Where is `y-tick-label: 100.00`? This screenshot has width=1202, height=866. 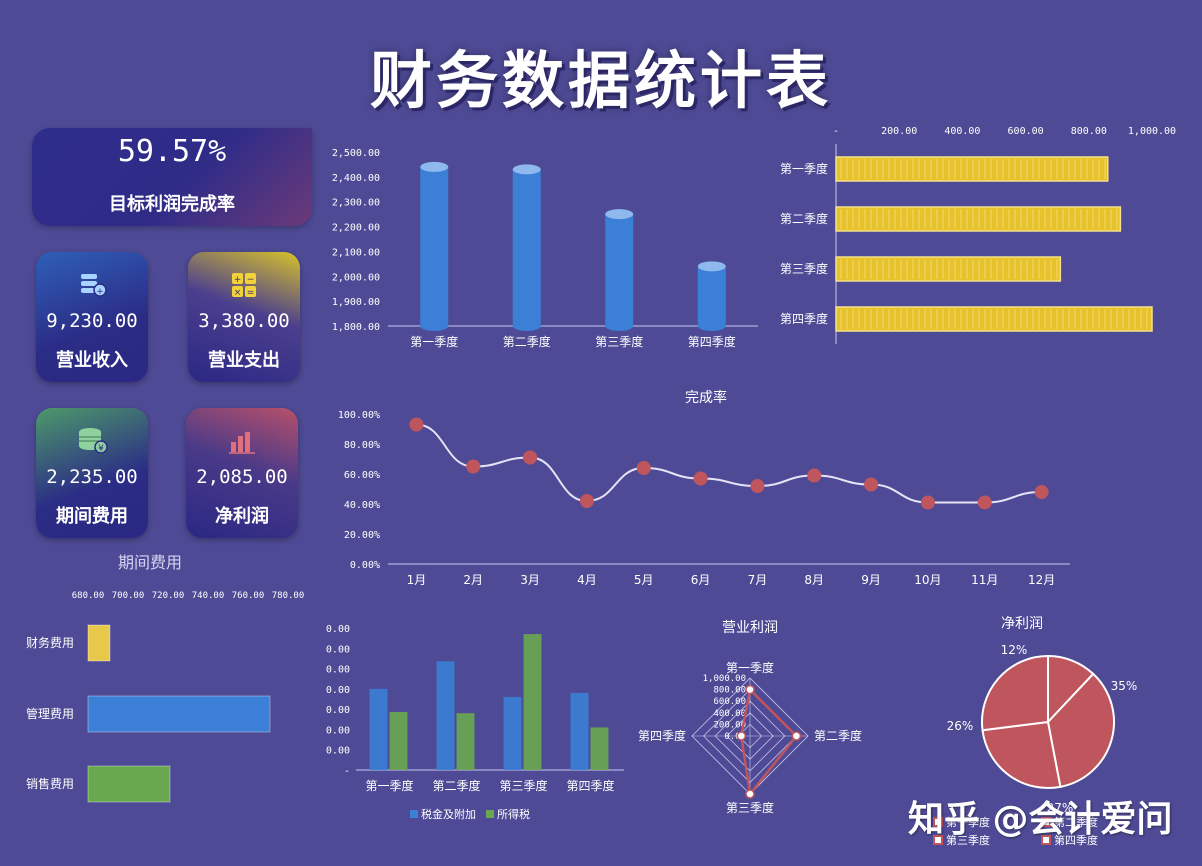
y-tick-label: 100.00 is located at coordinates (338, 730).